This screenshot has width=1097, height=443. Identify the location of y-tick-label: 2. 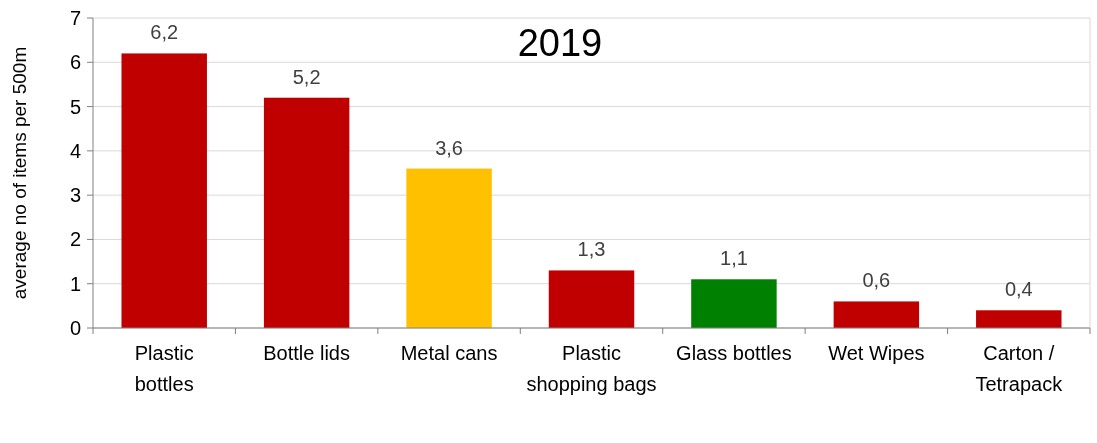
(75, 239).